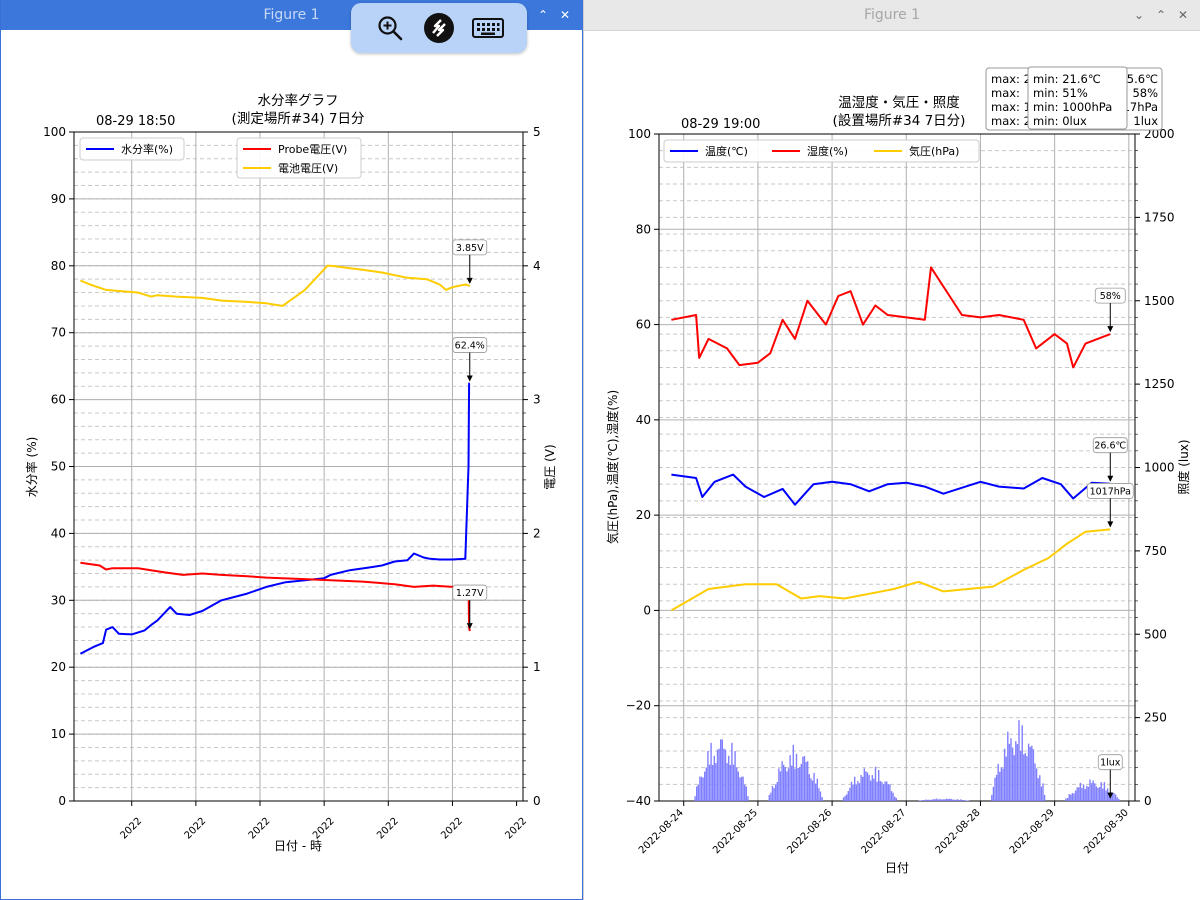 This screenshot has height=900, width=1200. Describe the element at coordinates (439, 28) in the screenshot. I see `remote-connection-icon` at that location.